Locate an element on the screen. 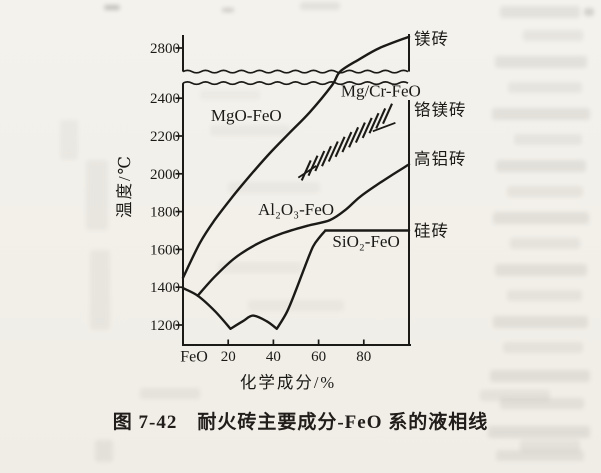  brick-label-3: 硅砖 is located at coordinates (431, 231).